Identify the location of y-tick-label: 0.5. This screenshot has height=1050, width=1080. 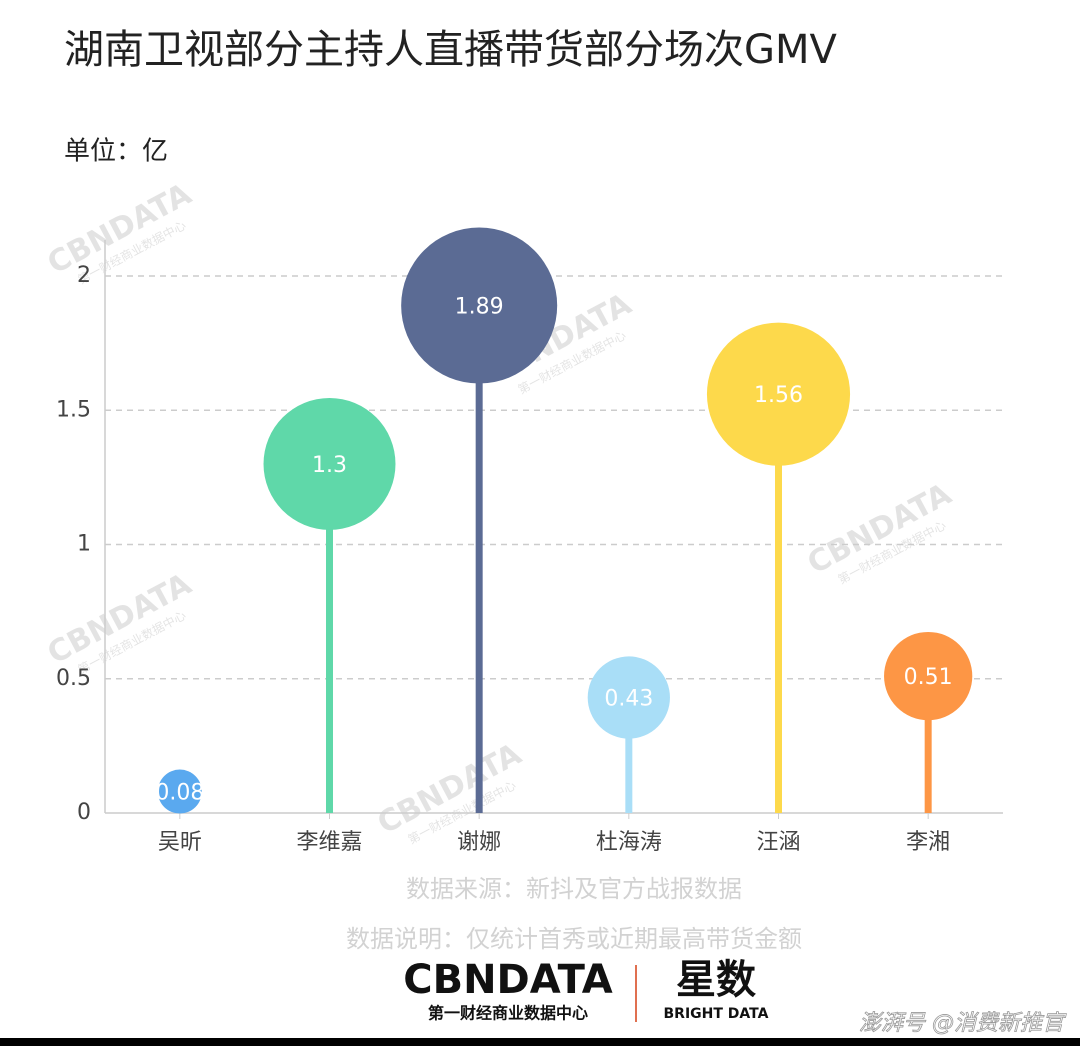
(73, 678).